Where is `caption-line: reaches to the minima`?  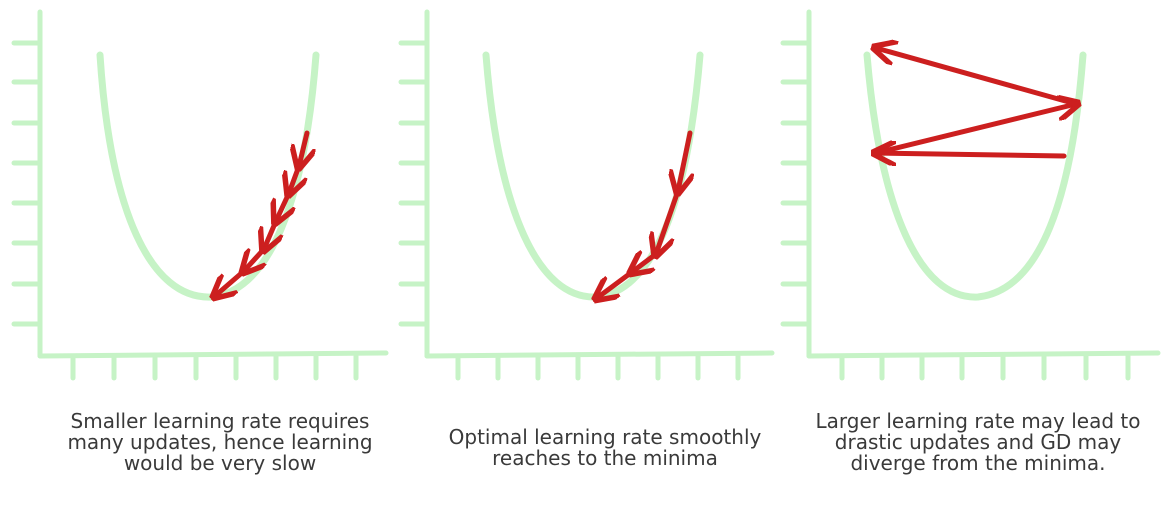 caption-line: reaches to the minima is located at coordinates (605, 458).